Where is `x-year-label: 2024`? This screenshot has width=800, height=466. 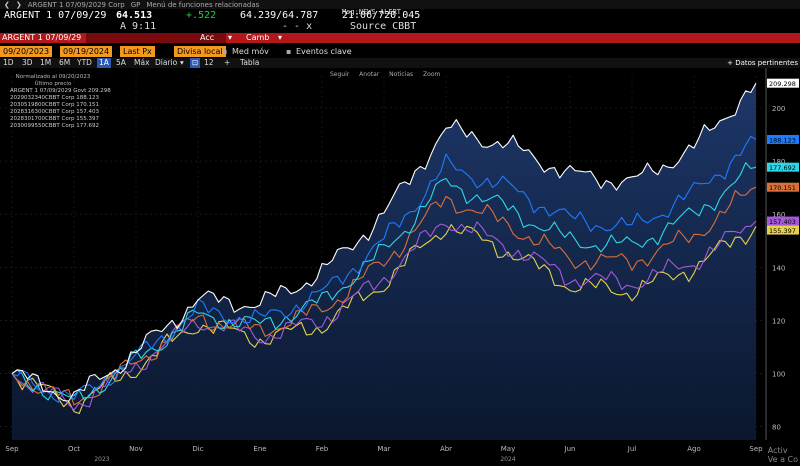 x-year-label: 2024 is located at coordinates (507, 459).